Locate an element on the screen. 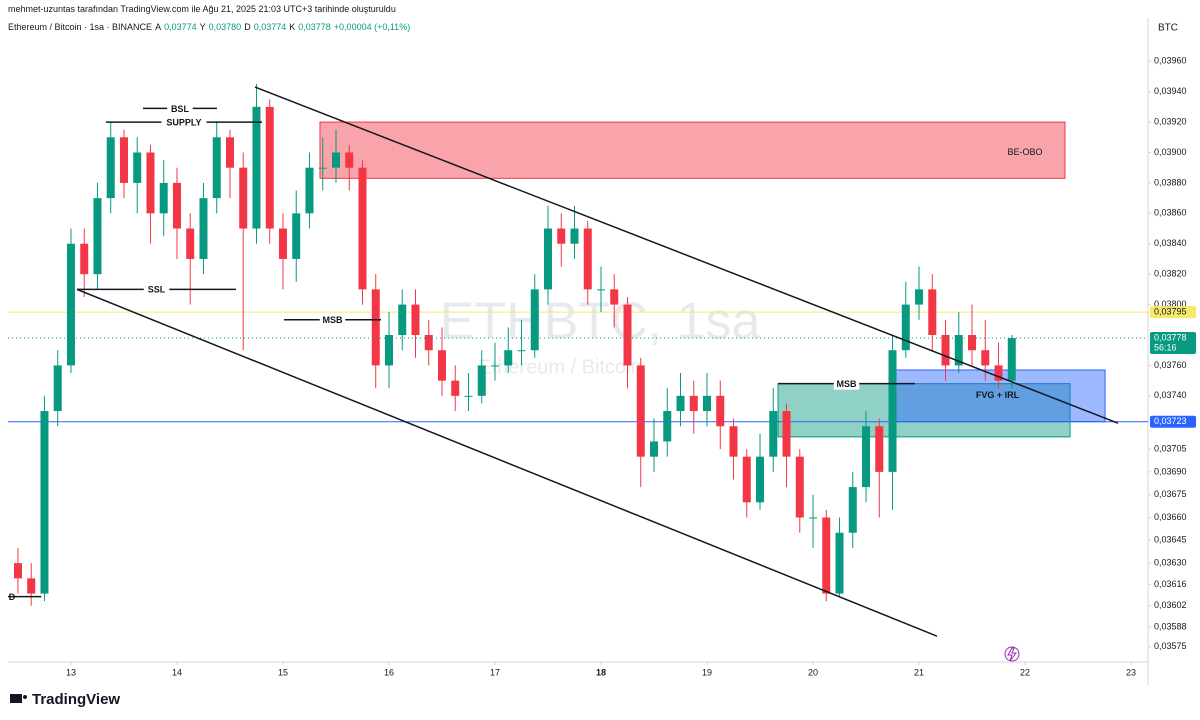 The image size is (1200, 720). watermark: ETHBTC, 1sa is located at coordinates (600, 322).